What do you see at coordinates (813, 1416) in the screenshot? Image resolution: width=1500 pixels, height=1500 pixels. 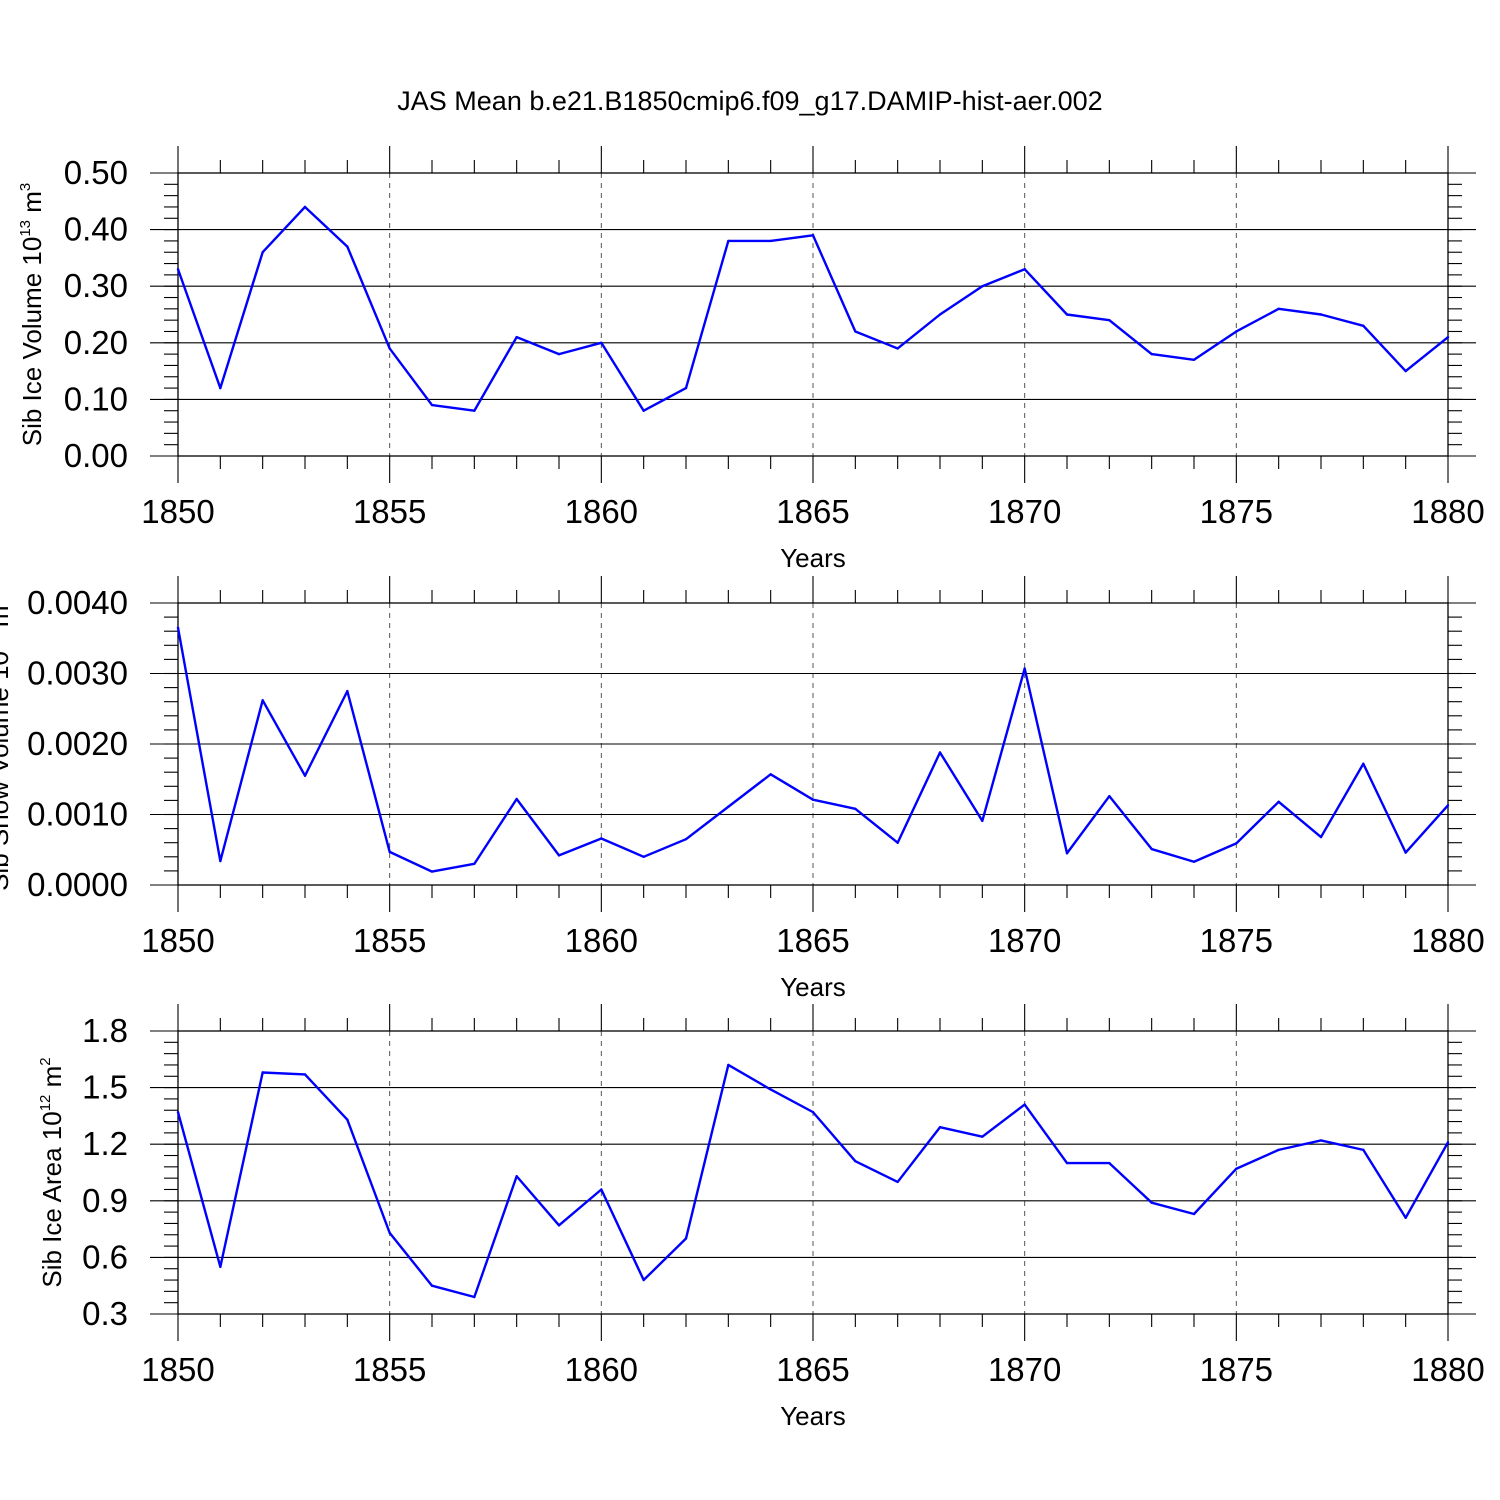 I see `x-axis-title: Years` at bounding box center [813, 1416].